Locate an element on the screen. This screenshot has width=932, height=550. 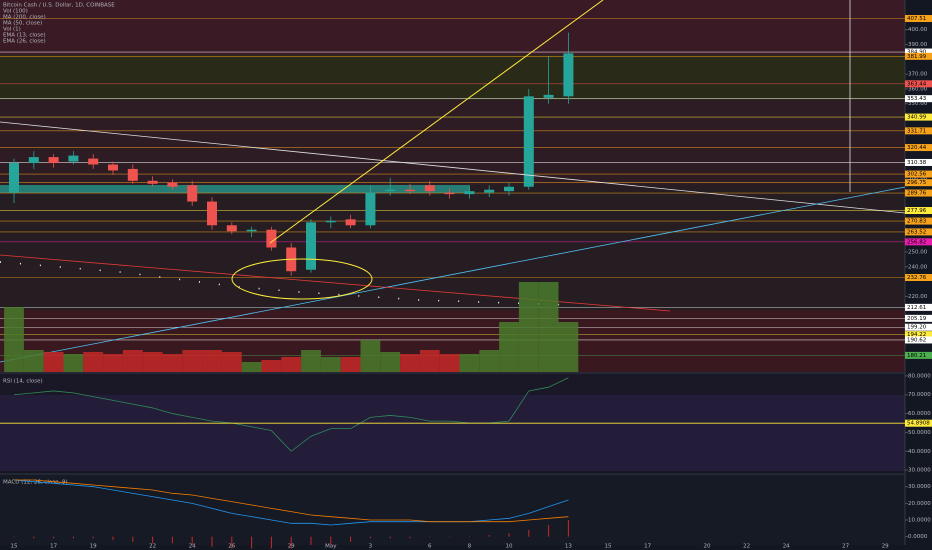
y-tick-label: 60.0000 is located at coordinates (919, 414).